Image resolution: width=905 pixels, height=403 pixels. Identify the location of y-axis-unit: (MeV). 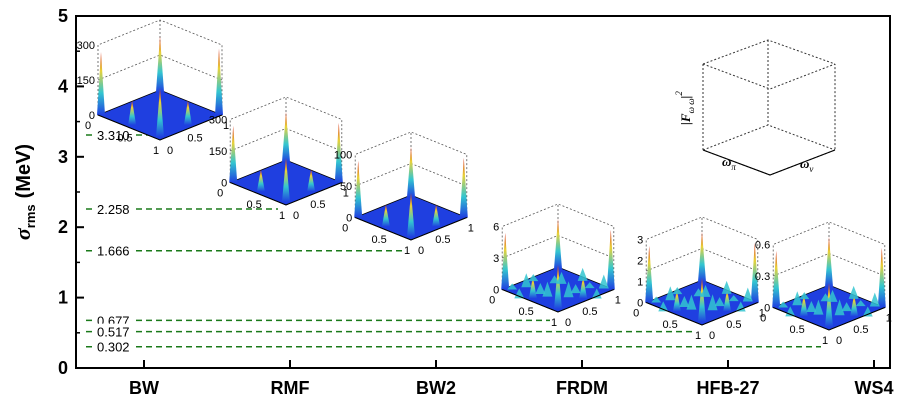
(24, 171).